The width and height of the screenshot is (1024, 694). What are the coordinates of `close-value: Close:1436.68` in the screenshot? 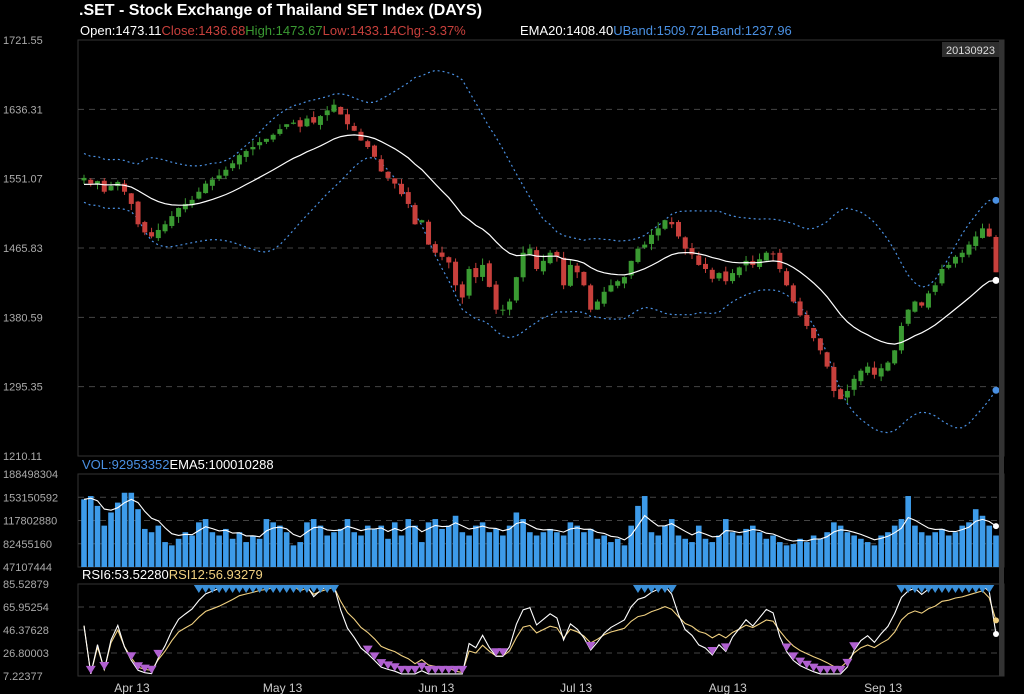 It's located at (203, 30).